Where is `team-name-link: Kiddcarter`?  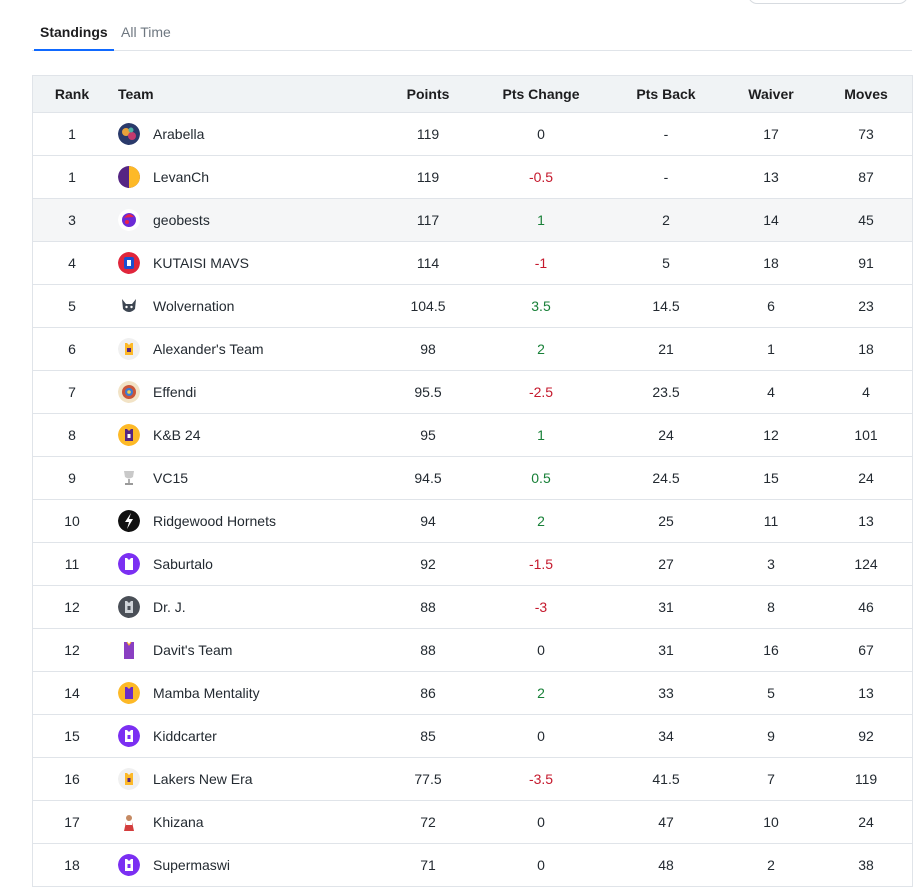
team-name-link: Kiddcarter is located at coordinates (185, 736).